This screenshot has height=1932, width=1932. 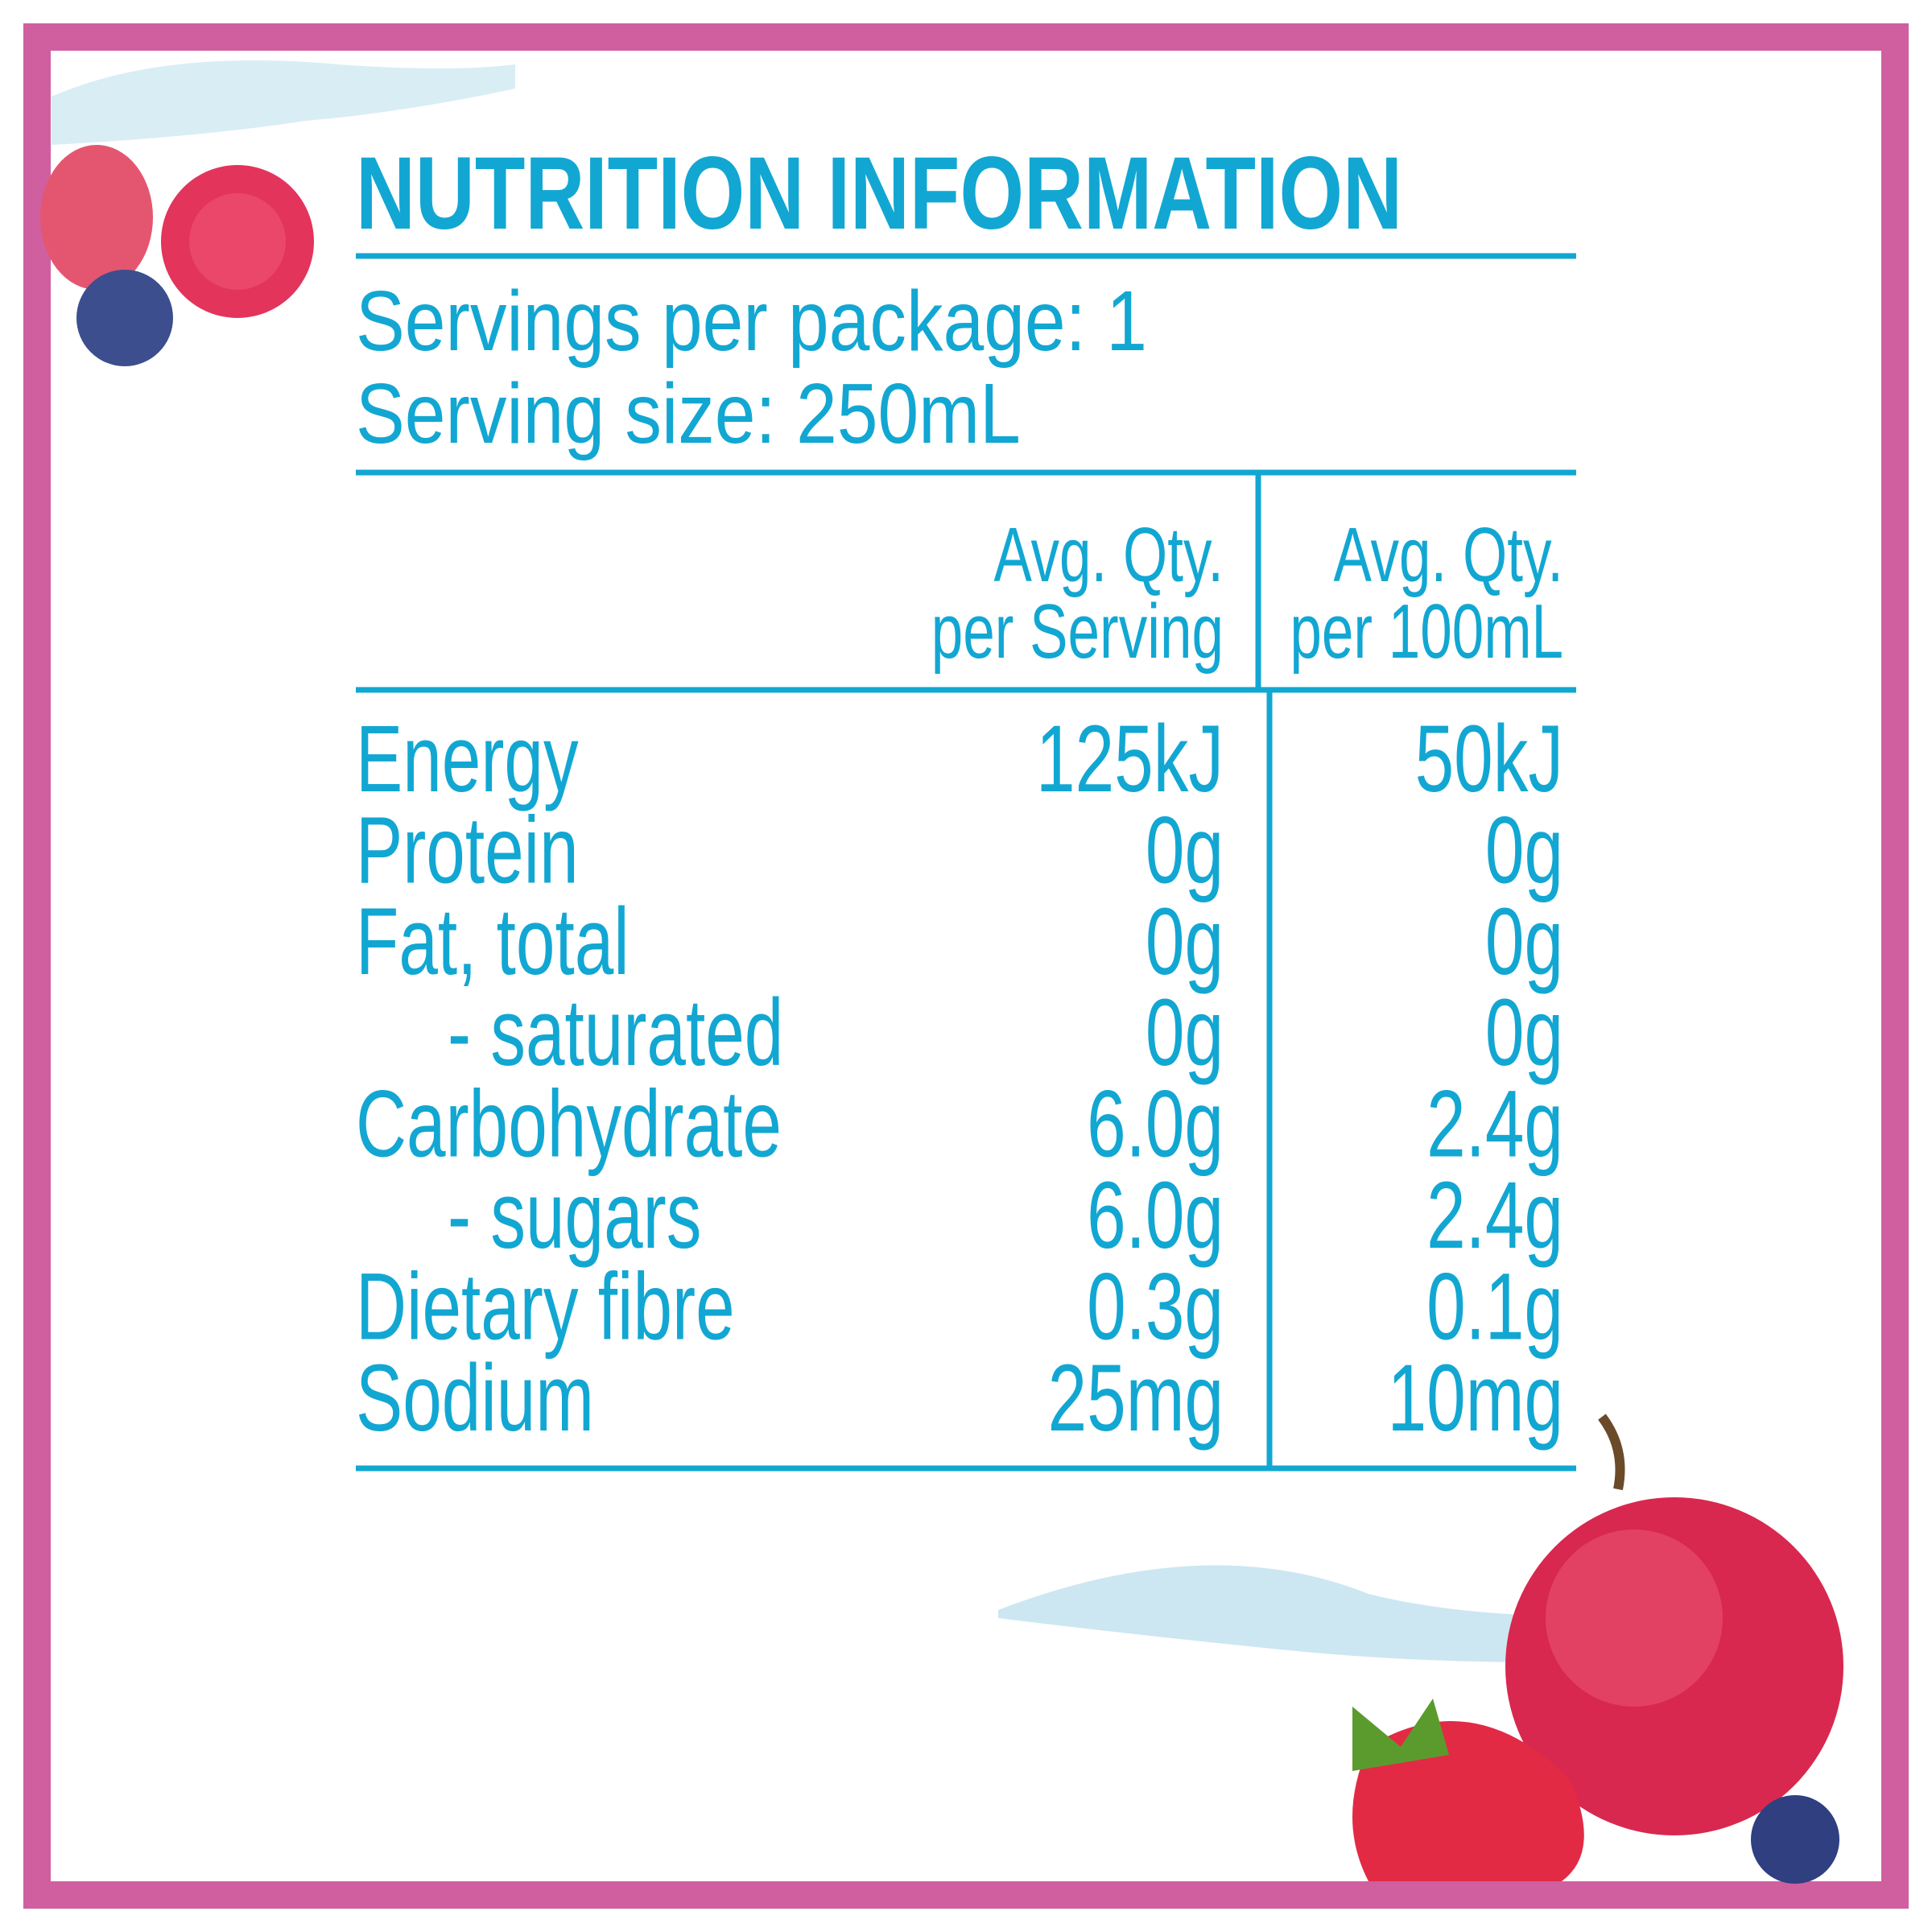 What do you see at coordinates (688, 413) in the screenshot?
I see `servings-line: Serving size: 250mL` at bounding box center [688, 413].